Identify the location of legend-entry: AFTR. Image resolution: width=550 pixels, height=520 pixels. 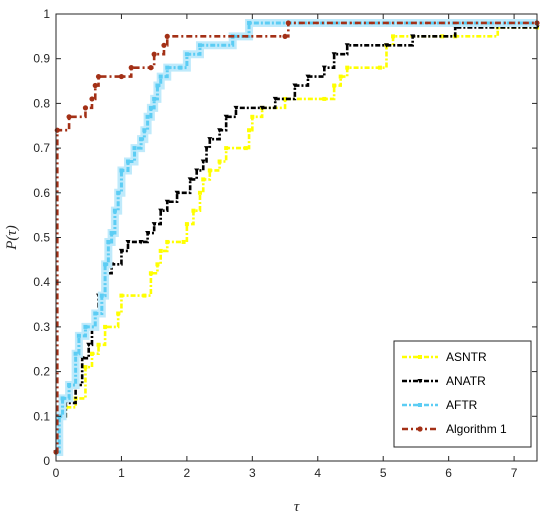
(440, 405).